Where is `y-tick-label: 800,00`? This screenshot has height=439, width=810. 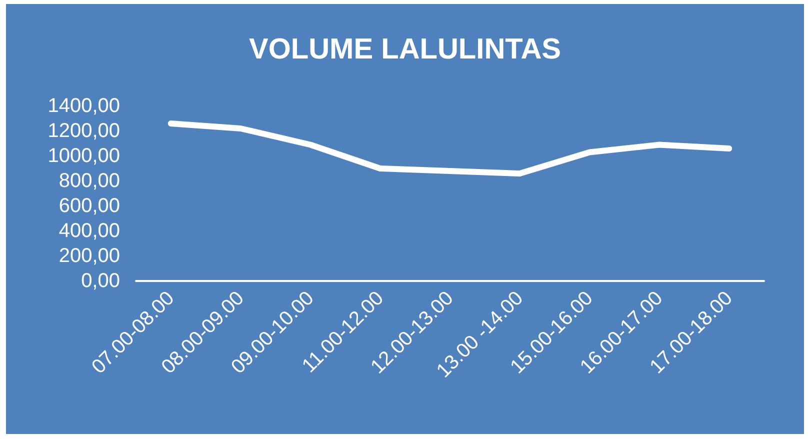
y-tick-label: 800,00 is located at coordinates (89, 181).